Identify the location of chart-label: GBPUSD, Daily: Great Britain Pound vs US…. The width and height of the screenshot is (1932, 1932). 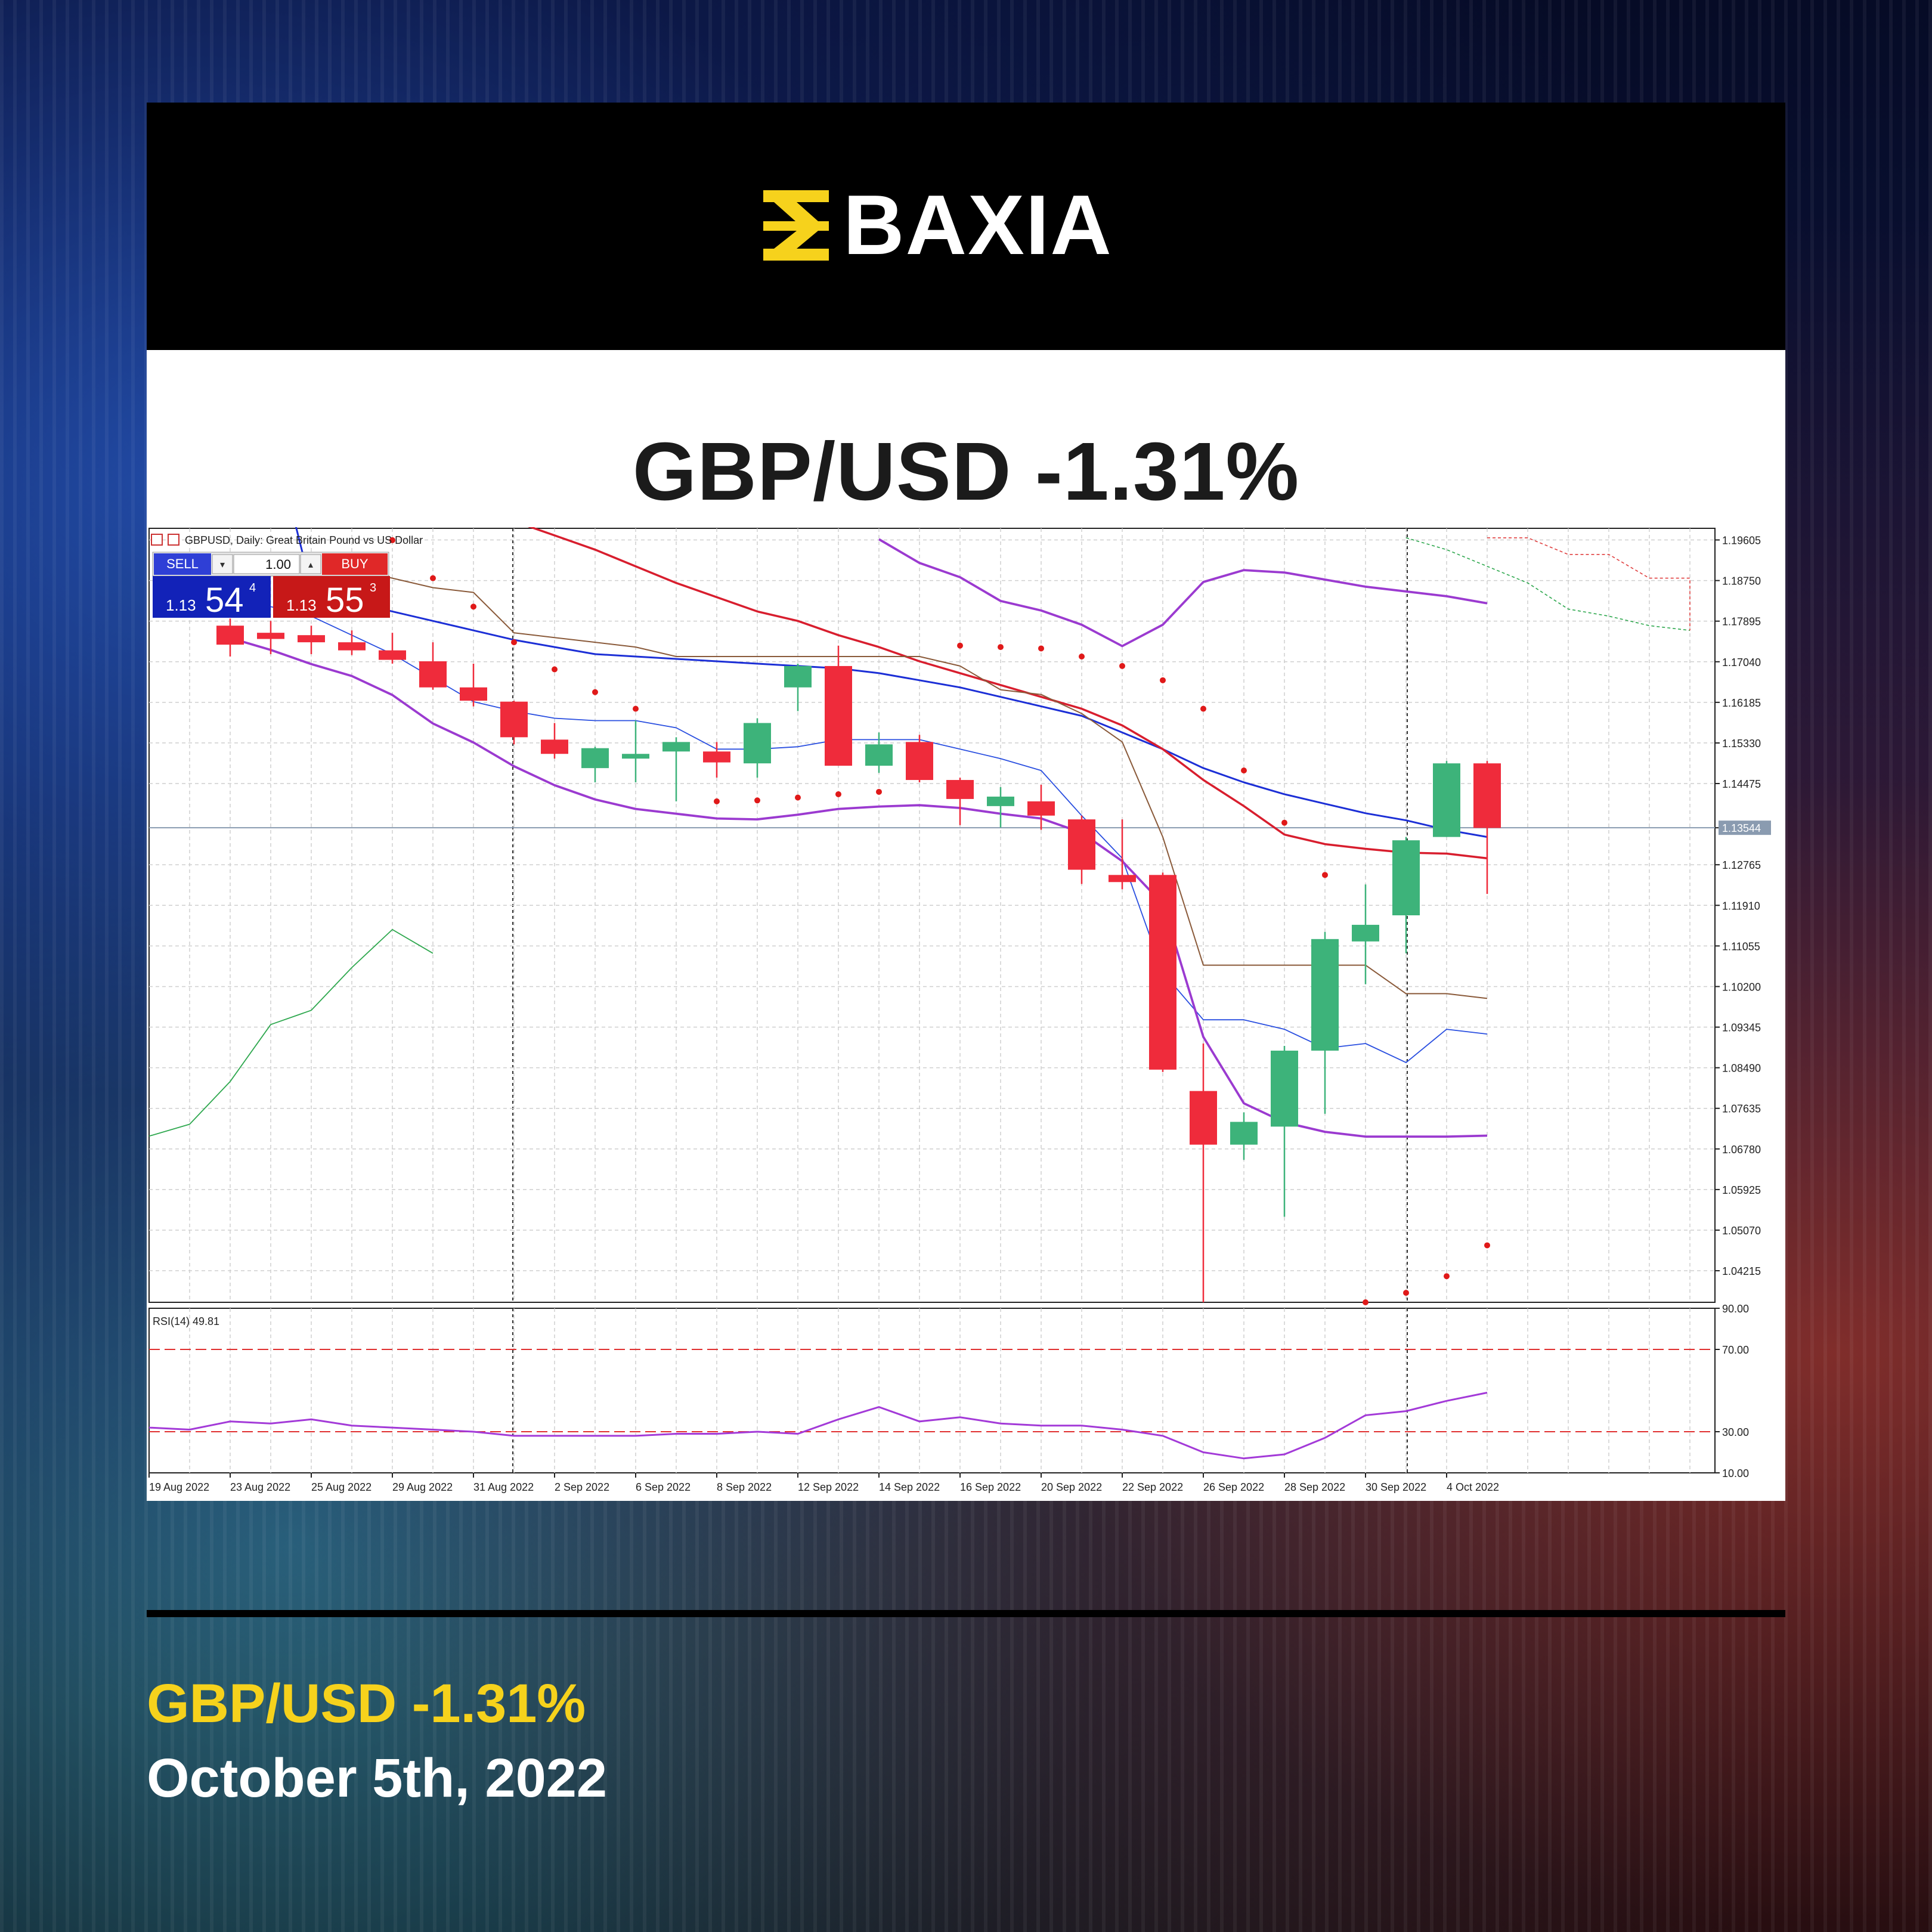
(287, 540).